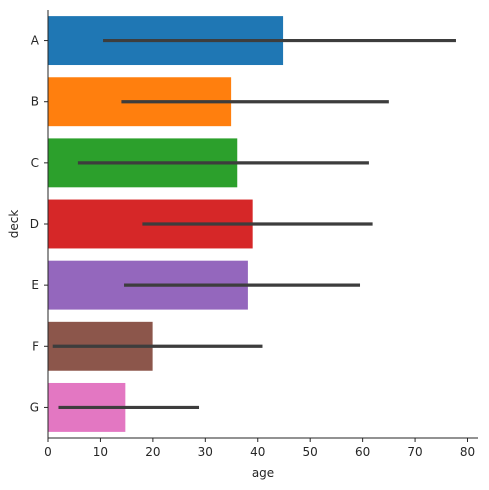 The width and height of the screenshot is (489, 490). What do you see at coordinates (35, 163) in the screenshot?
I see `y-tick-label-C: C` at bounding box center [35, 163].